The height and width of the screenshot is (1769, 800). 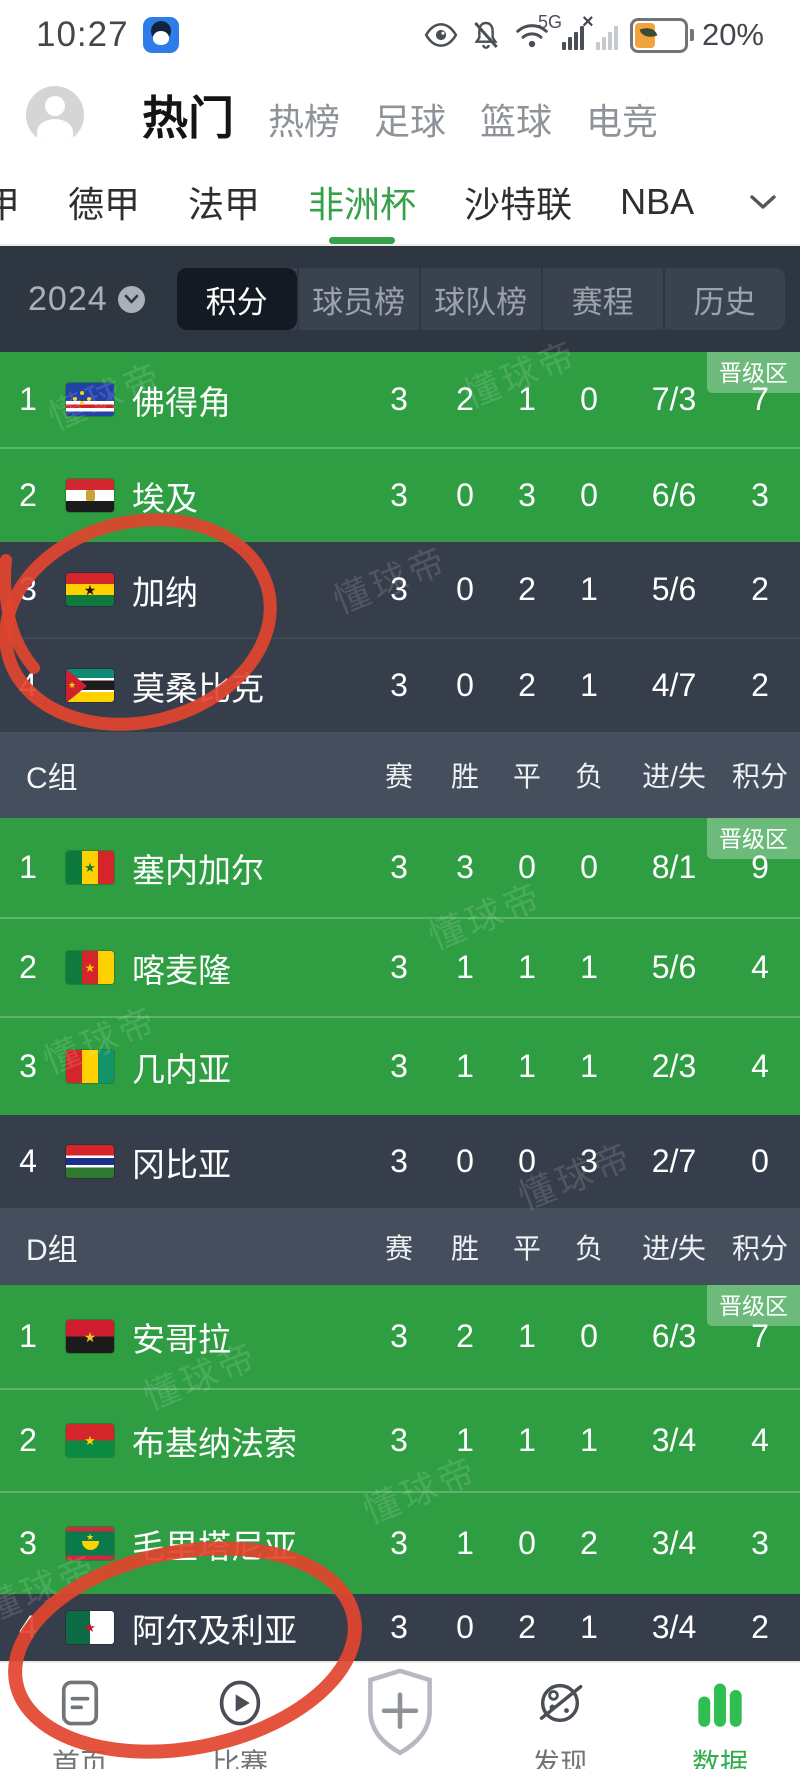 I want to click on team-name: 佛得角, so click(x=181, y=402).